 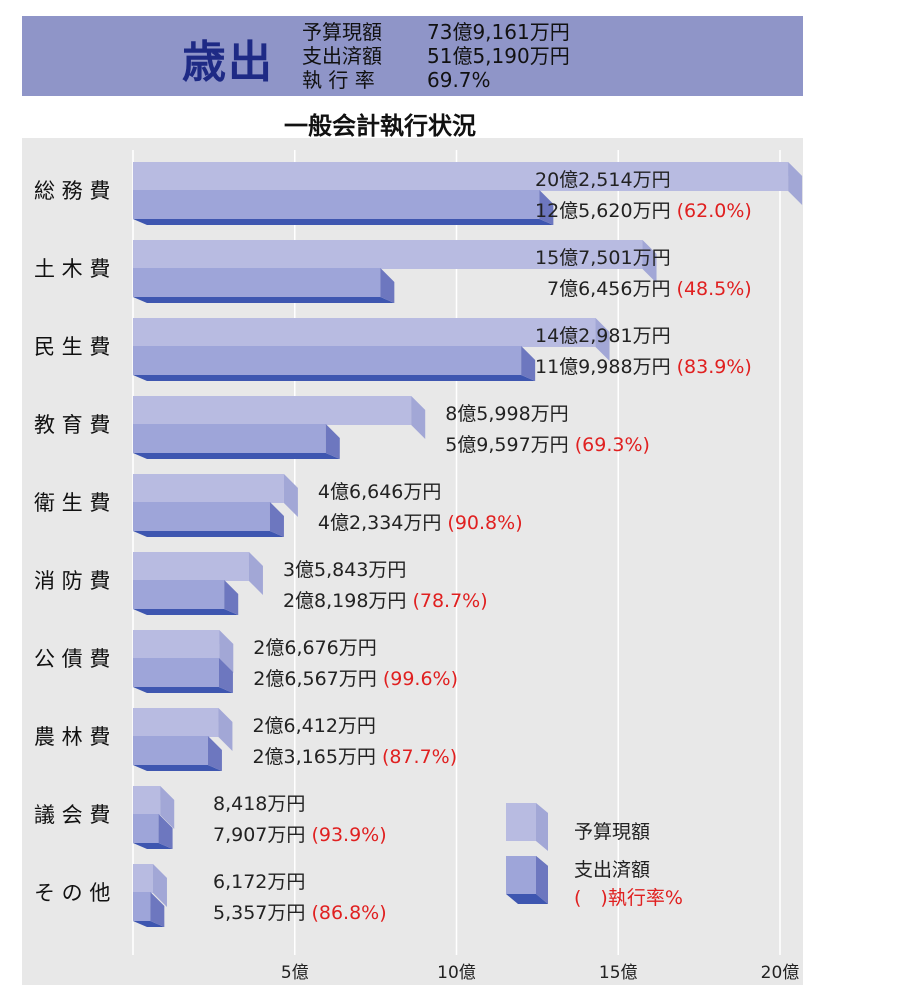 I want to click on legend-spent-label: 支出済額, so click(x=612, y=870).